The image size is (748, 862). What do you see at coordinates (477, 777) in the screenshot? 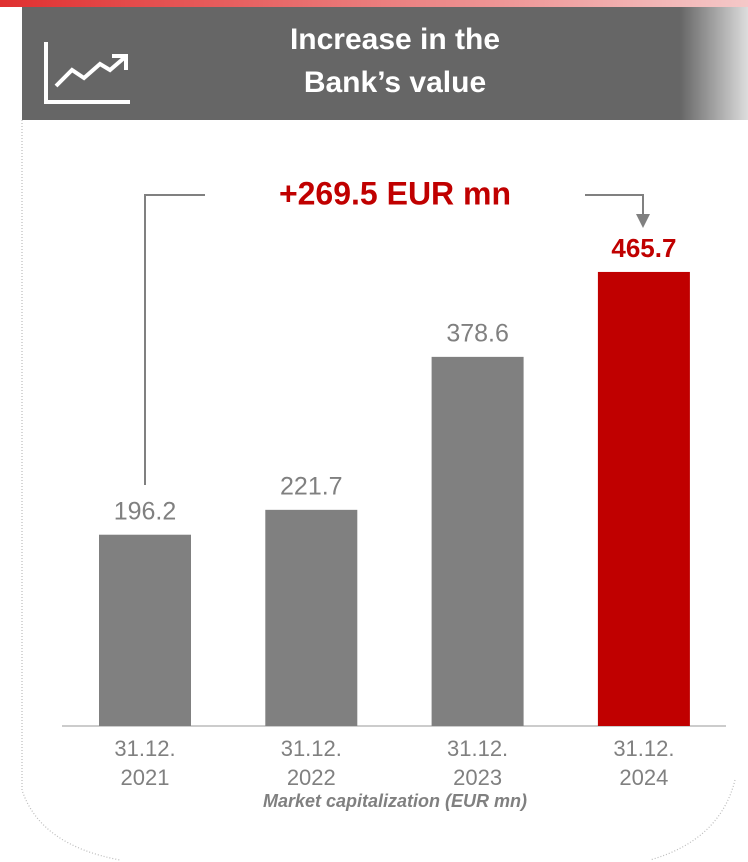
I see `x-tick-label: 2023` at bounding box center [477, 777].